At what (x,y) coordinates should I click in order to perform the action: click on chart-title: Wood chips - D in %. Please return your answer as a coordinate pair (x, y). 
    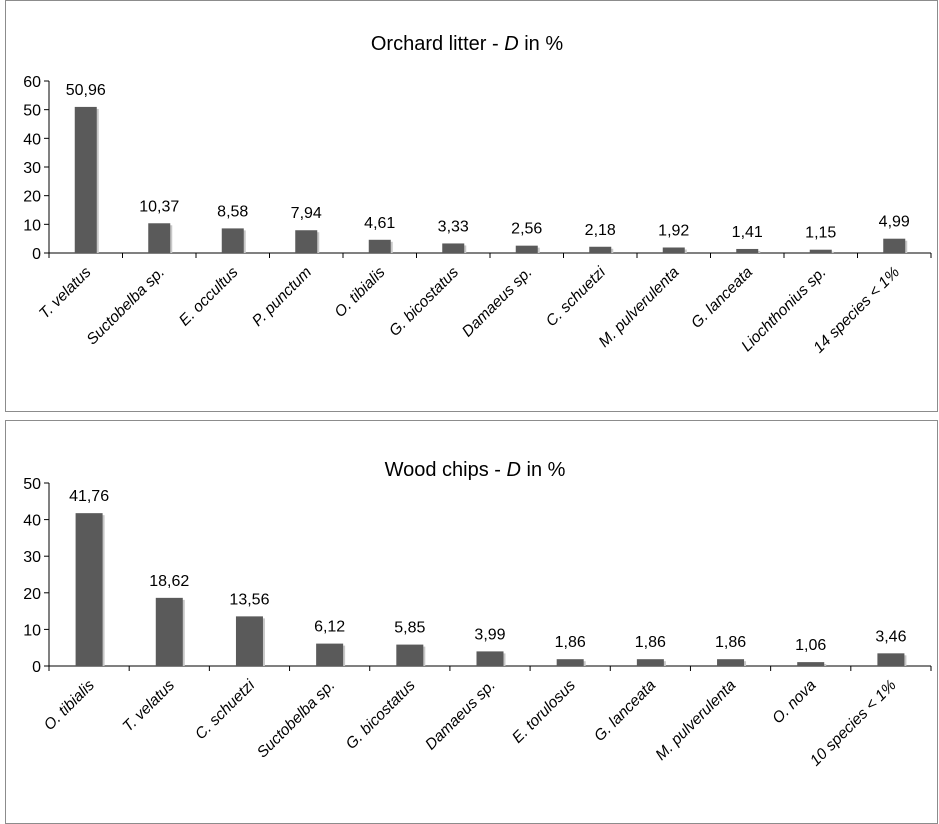
    Looking at the image, I should click on (475, 470).